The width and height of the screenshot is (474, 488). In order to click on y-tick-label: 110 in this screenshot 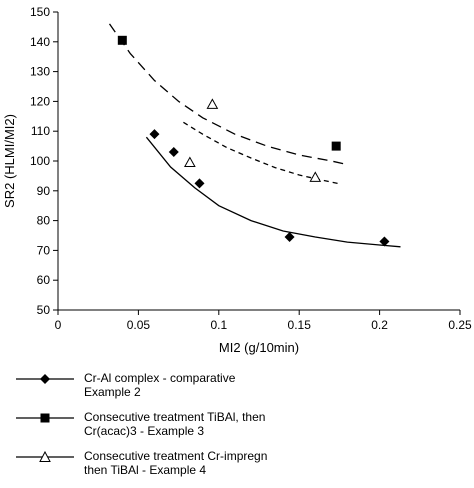, I will do `click(40, 131)`.